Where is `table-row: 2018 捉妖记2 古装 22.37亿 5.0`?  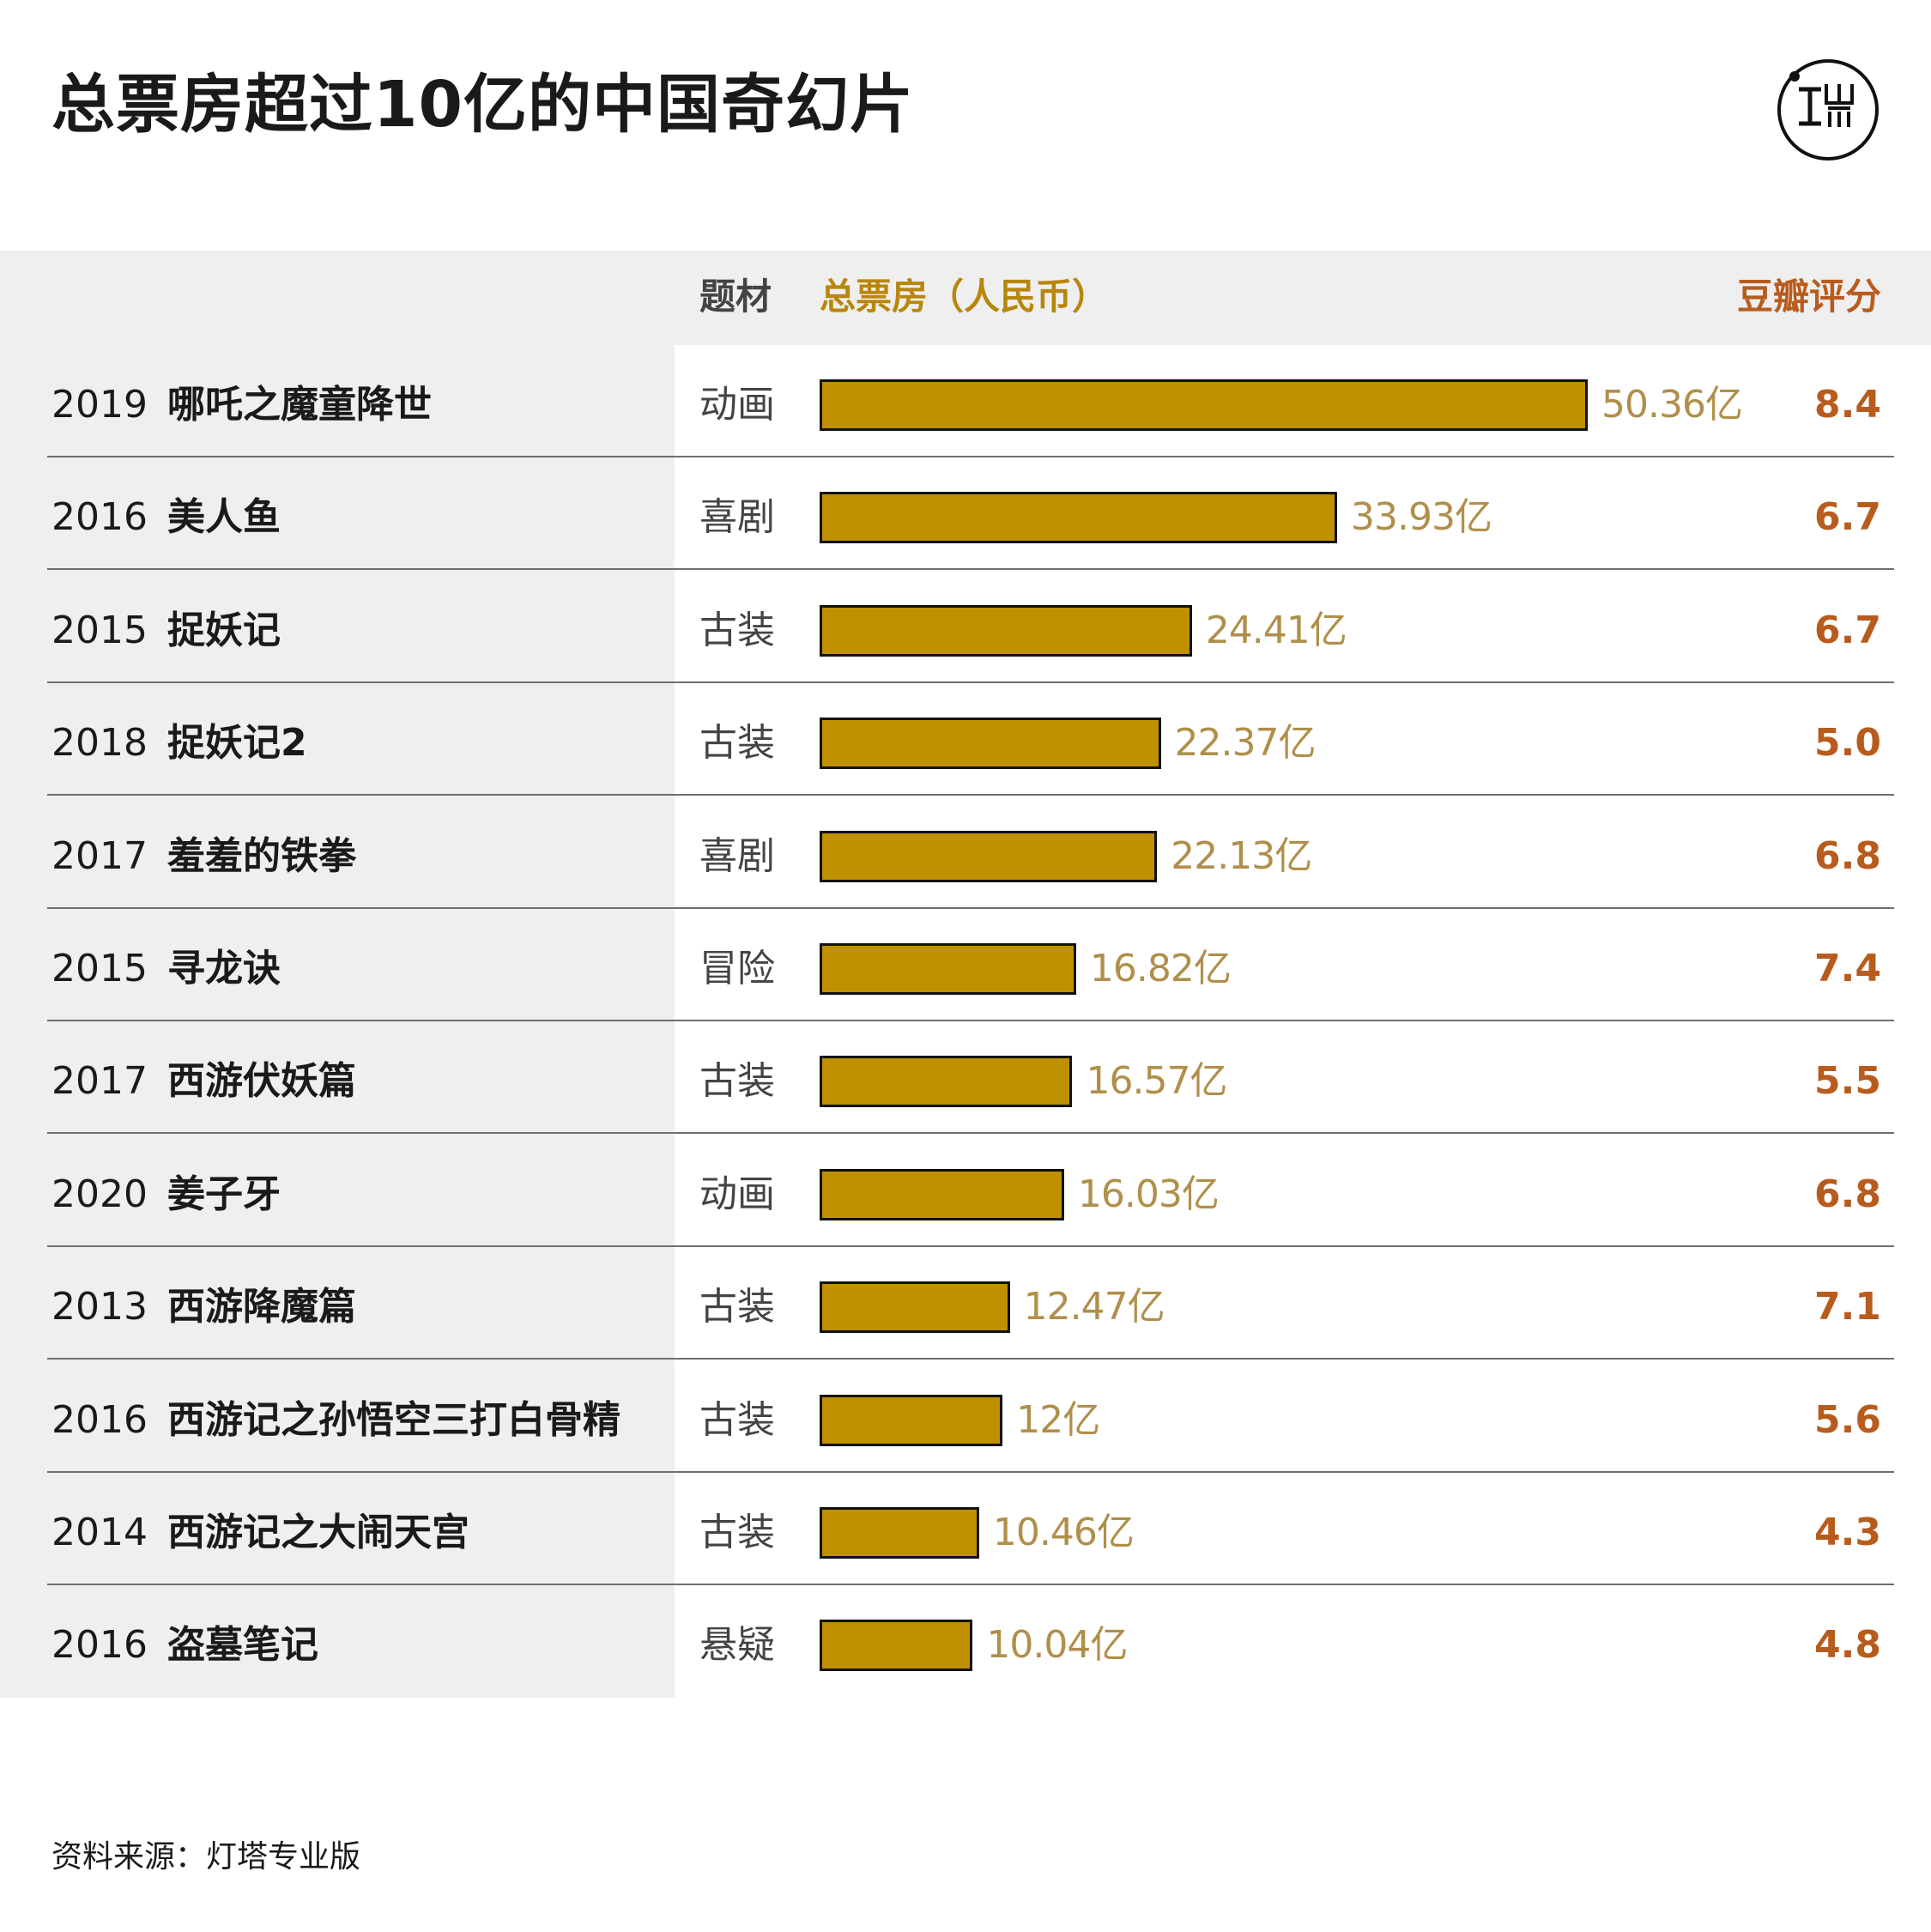
table-row: 2018 捉妖记2 古装 22.37亿 5.0 is located at coordinates (965, 740).